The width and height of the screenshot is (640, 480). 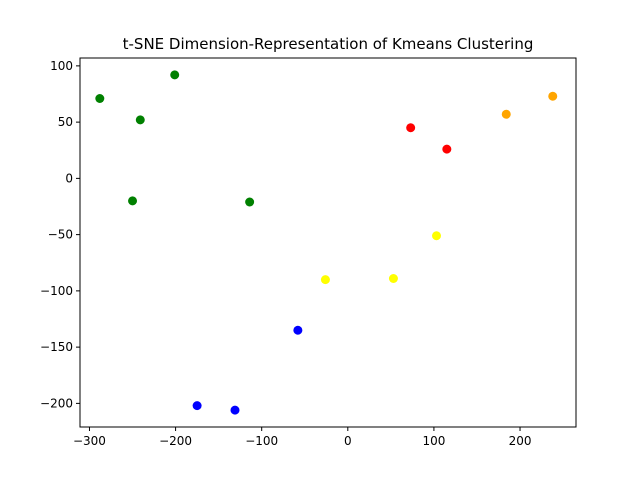 I want to click on x-tick-label: 100, so click(x=433, y=441).